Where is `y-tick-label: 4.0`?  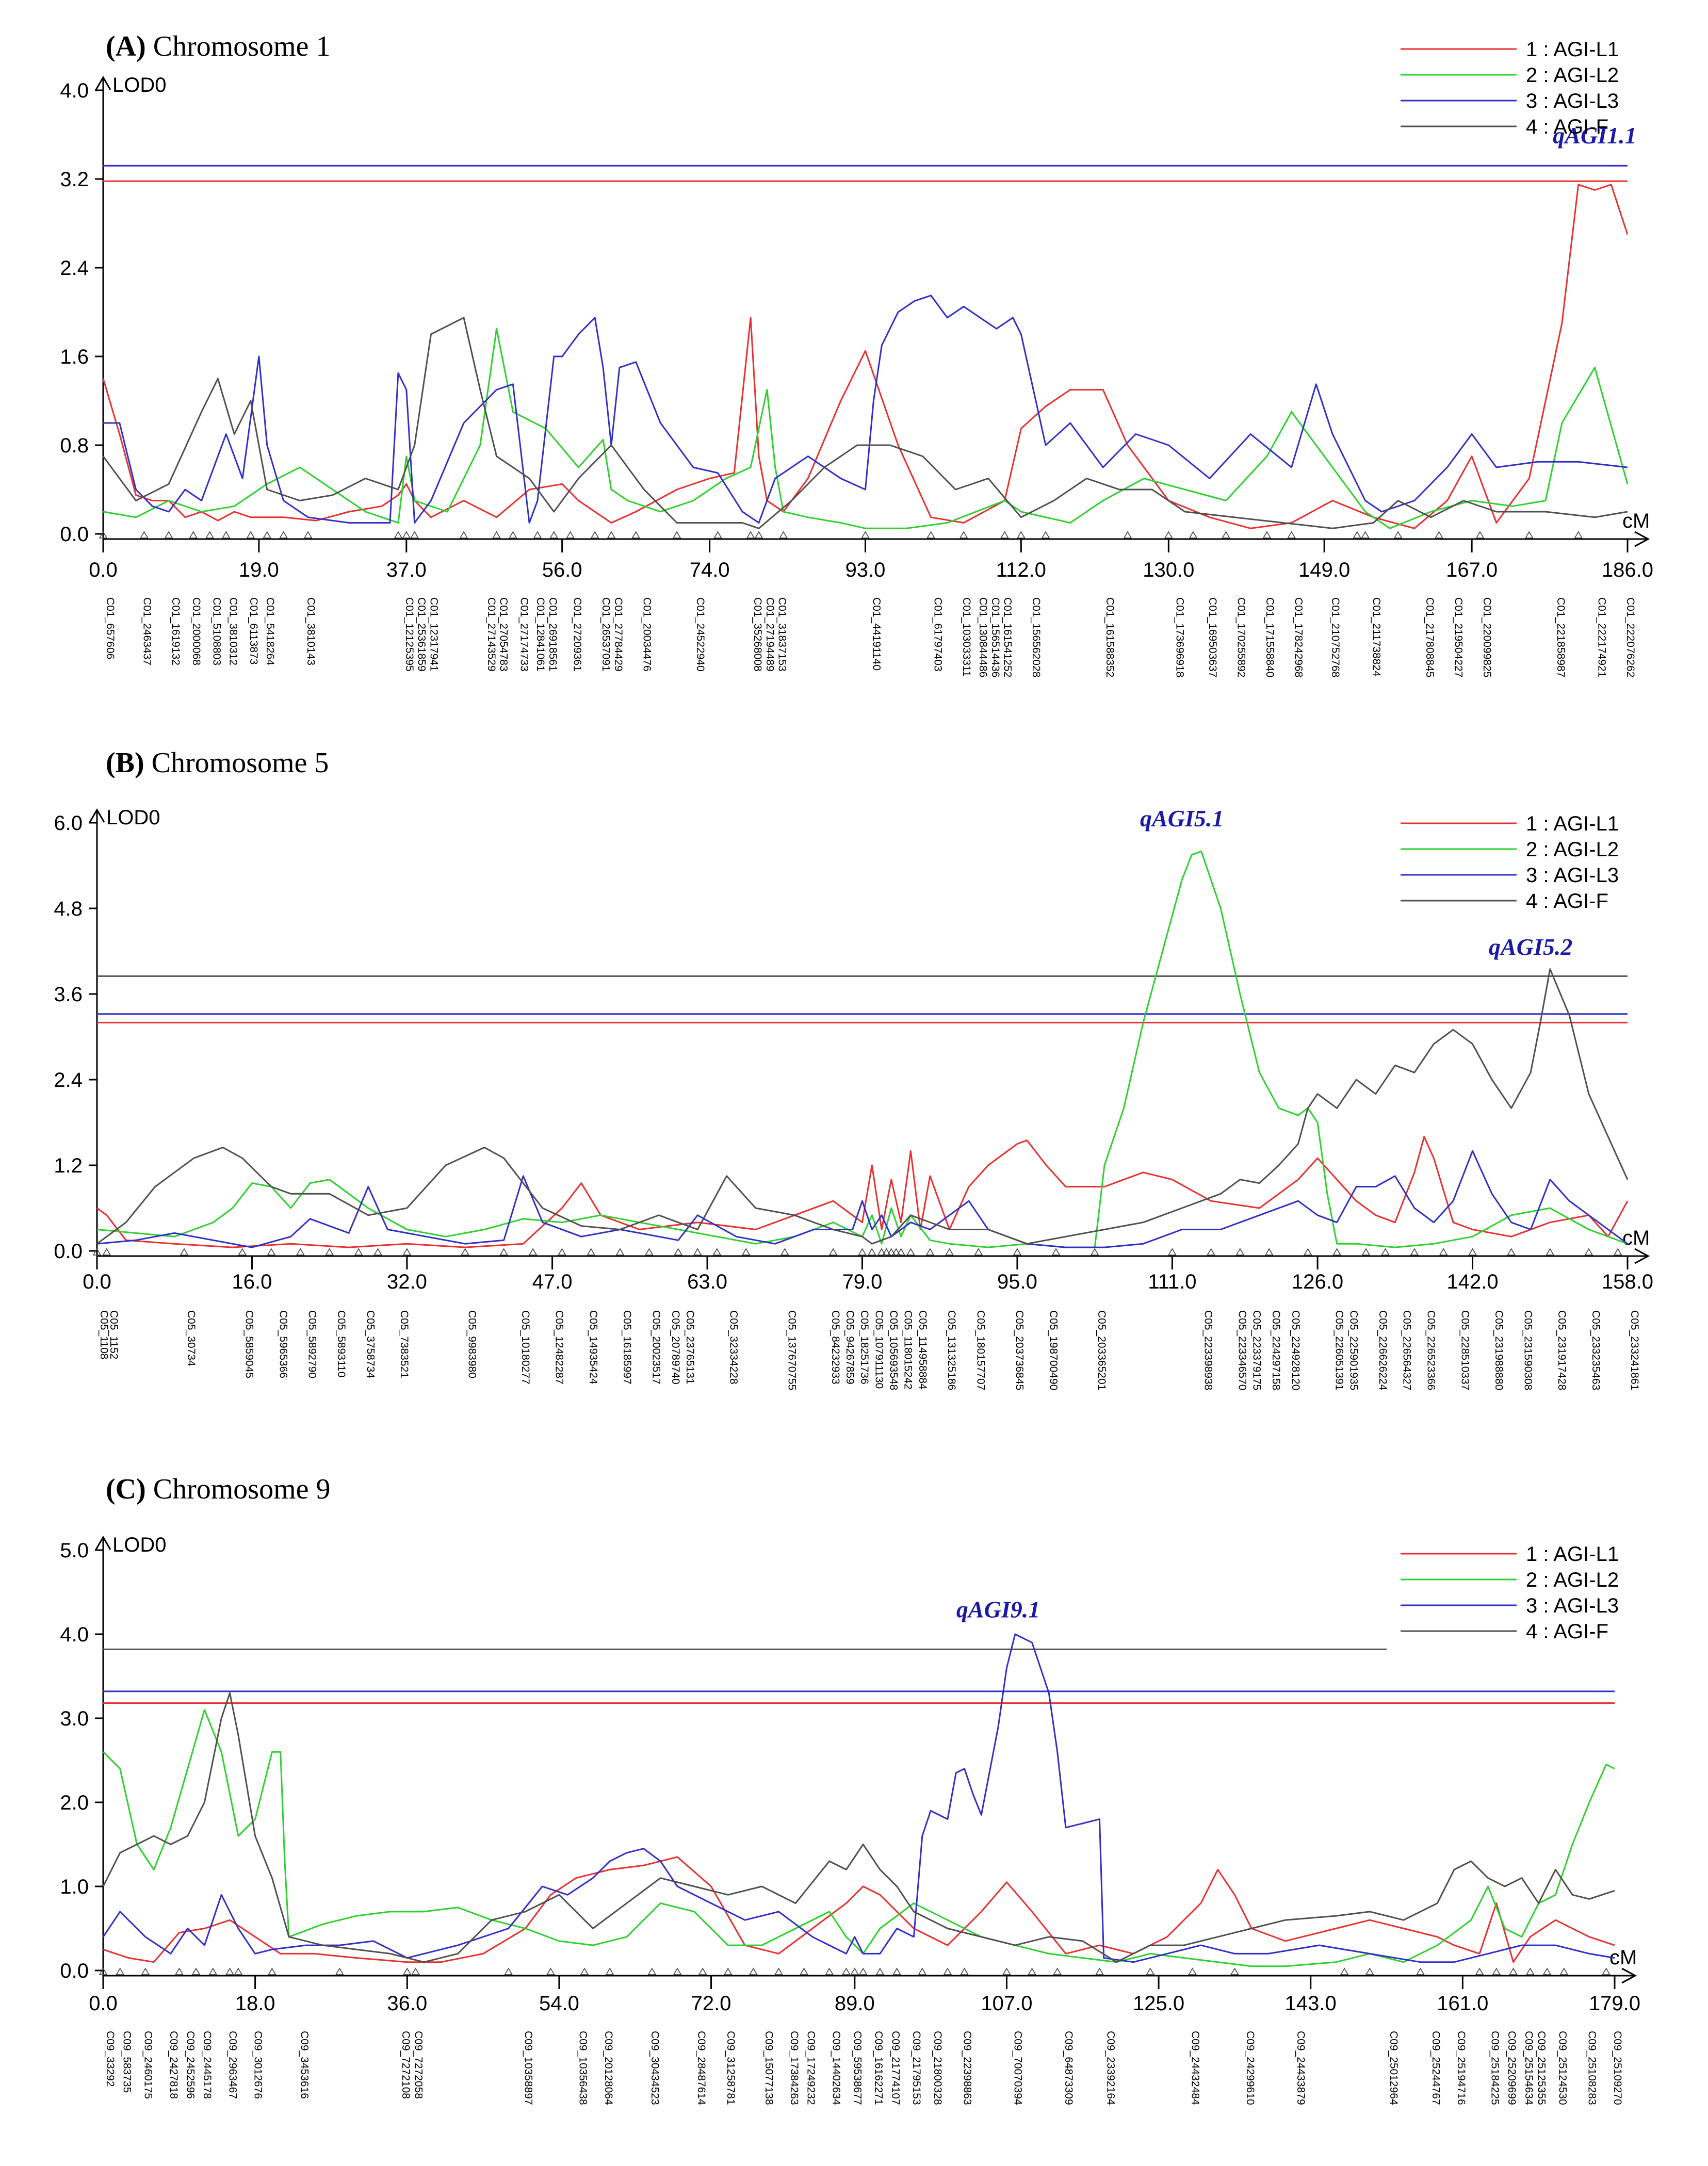
y-tick-label: 4.0 is located at coordinates (74, 1634).